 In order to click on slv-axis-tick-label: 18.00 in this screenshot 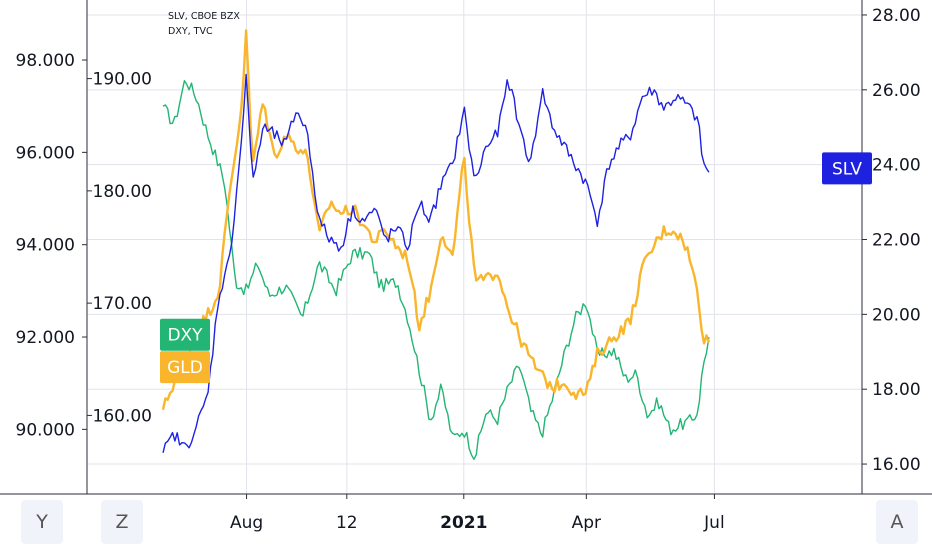, I will do `click(896, 390)`.